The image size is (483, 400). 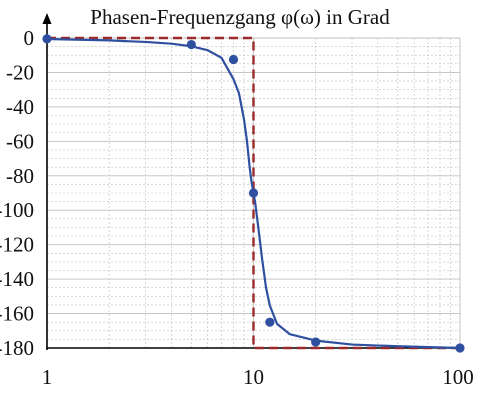 I want to click on x-tick-label: 10, so click(x=253, y=377).